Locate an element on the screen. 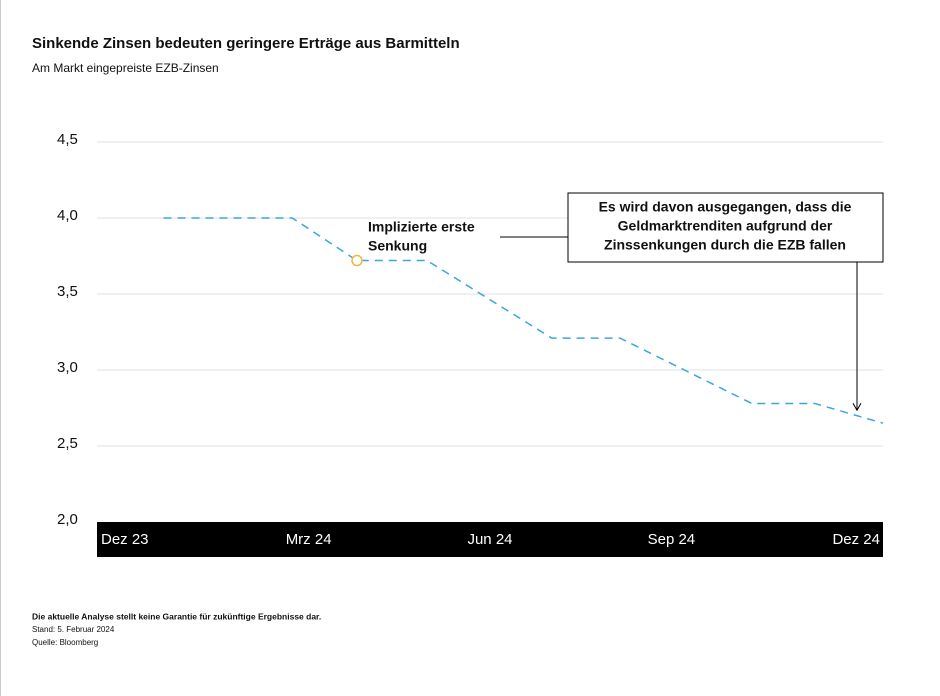 This screenshot has height=696, width=940. footnote: Stand: 5. Februar 2024 is located at coordinates (73, 629).